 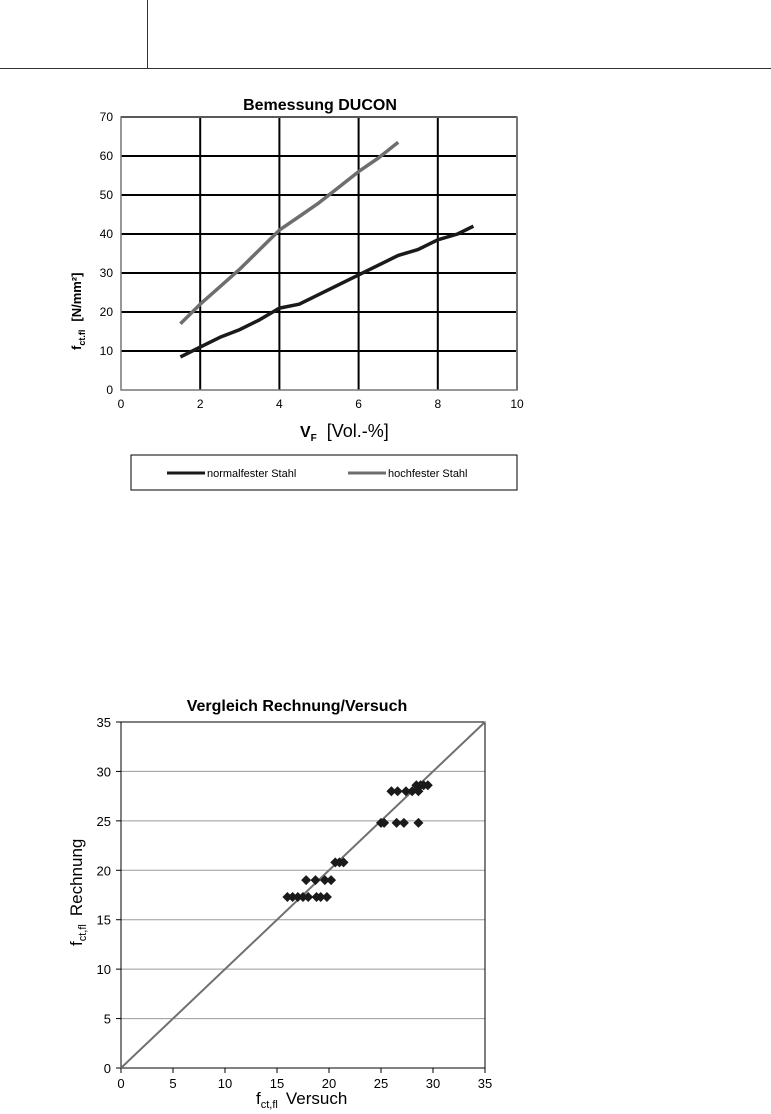 What do you see at coordinates (104, 821) in the screenshot?
I see `y-tick-label: 25` at bounding box center [104, 821].